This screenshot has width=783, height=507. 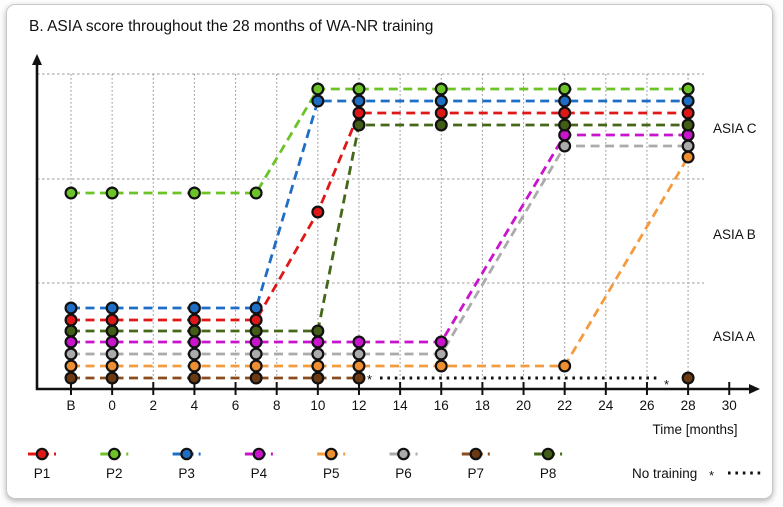 I want to click on tick-label: 30, so click(x=729, y=405).